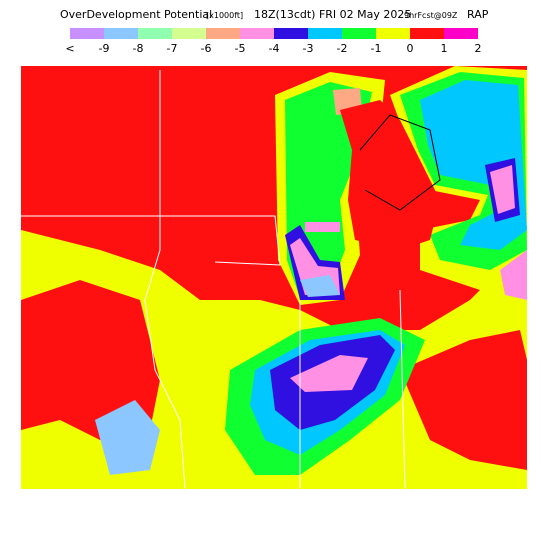  I want to click on units: [x1000ft], so click(224, 15).